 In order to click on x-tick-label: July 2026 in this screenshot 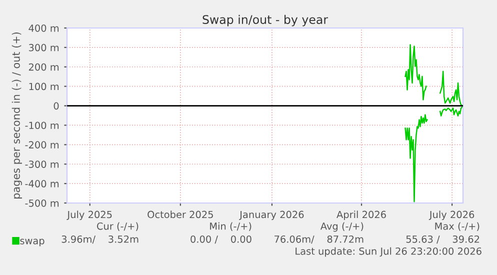, I will do `click(451, 215)`.